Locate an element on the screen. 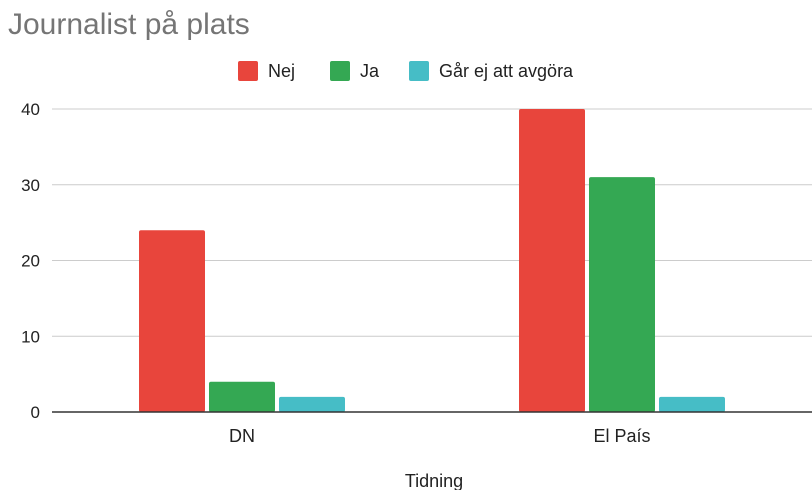 The width and height of the screenshot is (812, 490). bar-el-pais-gar-ej-att-avgora is located at coordinates (692, 404).